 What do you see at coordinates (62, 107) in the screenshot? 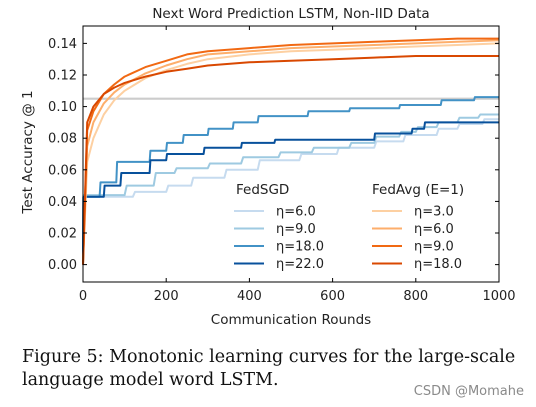
I see `y-tick-label: 0.10` at bounding box center [62, 107].